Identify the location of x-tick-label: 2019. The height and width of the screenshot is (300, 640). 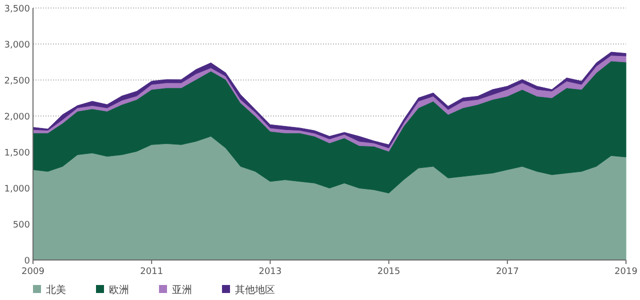
(626, 272).